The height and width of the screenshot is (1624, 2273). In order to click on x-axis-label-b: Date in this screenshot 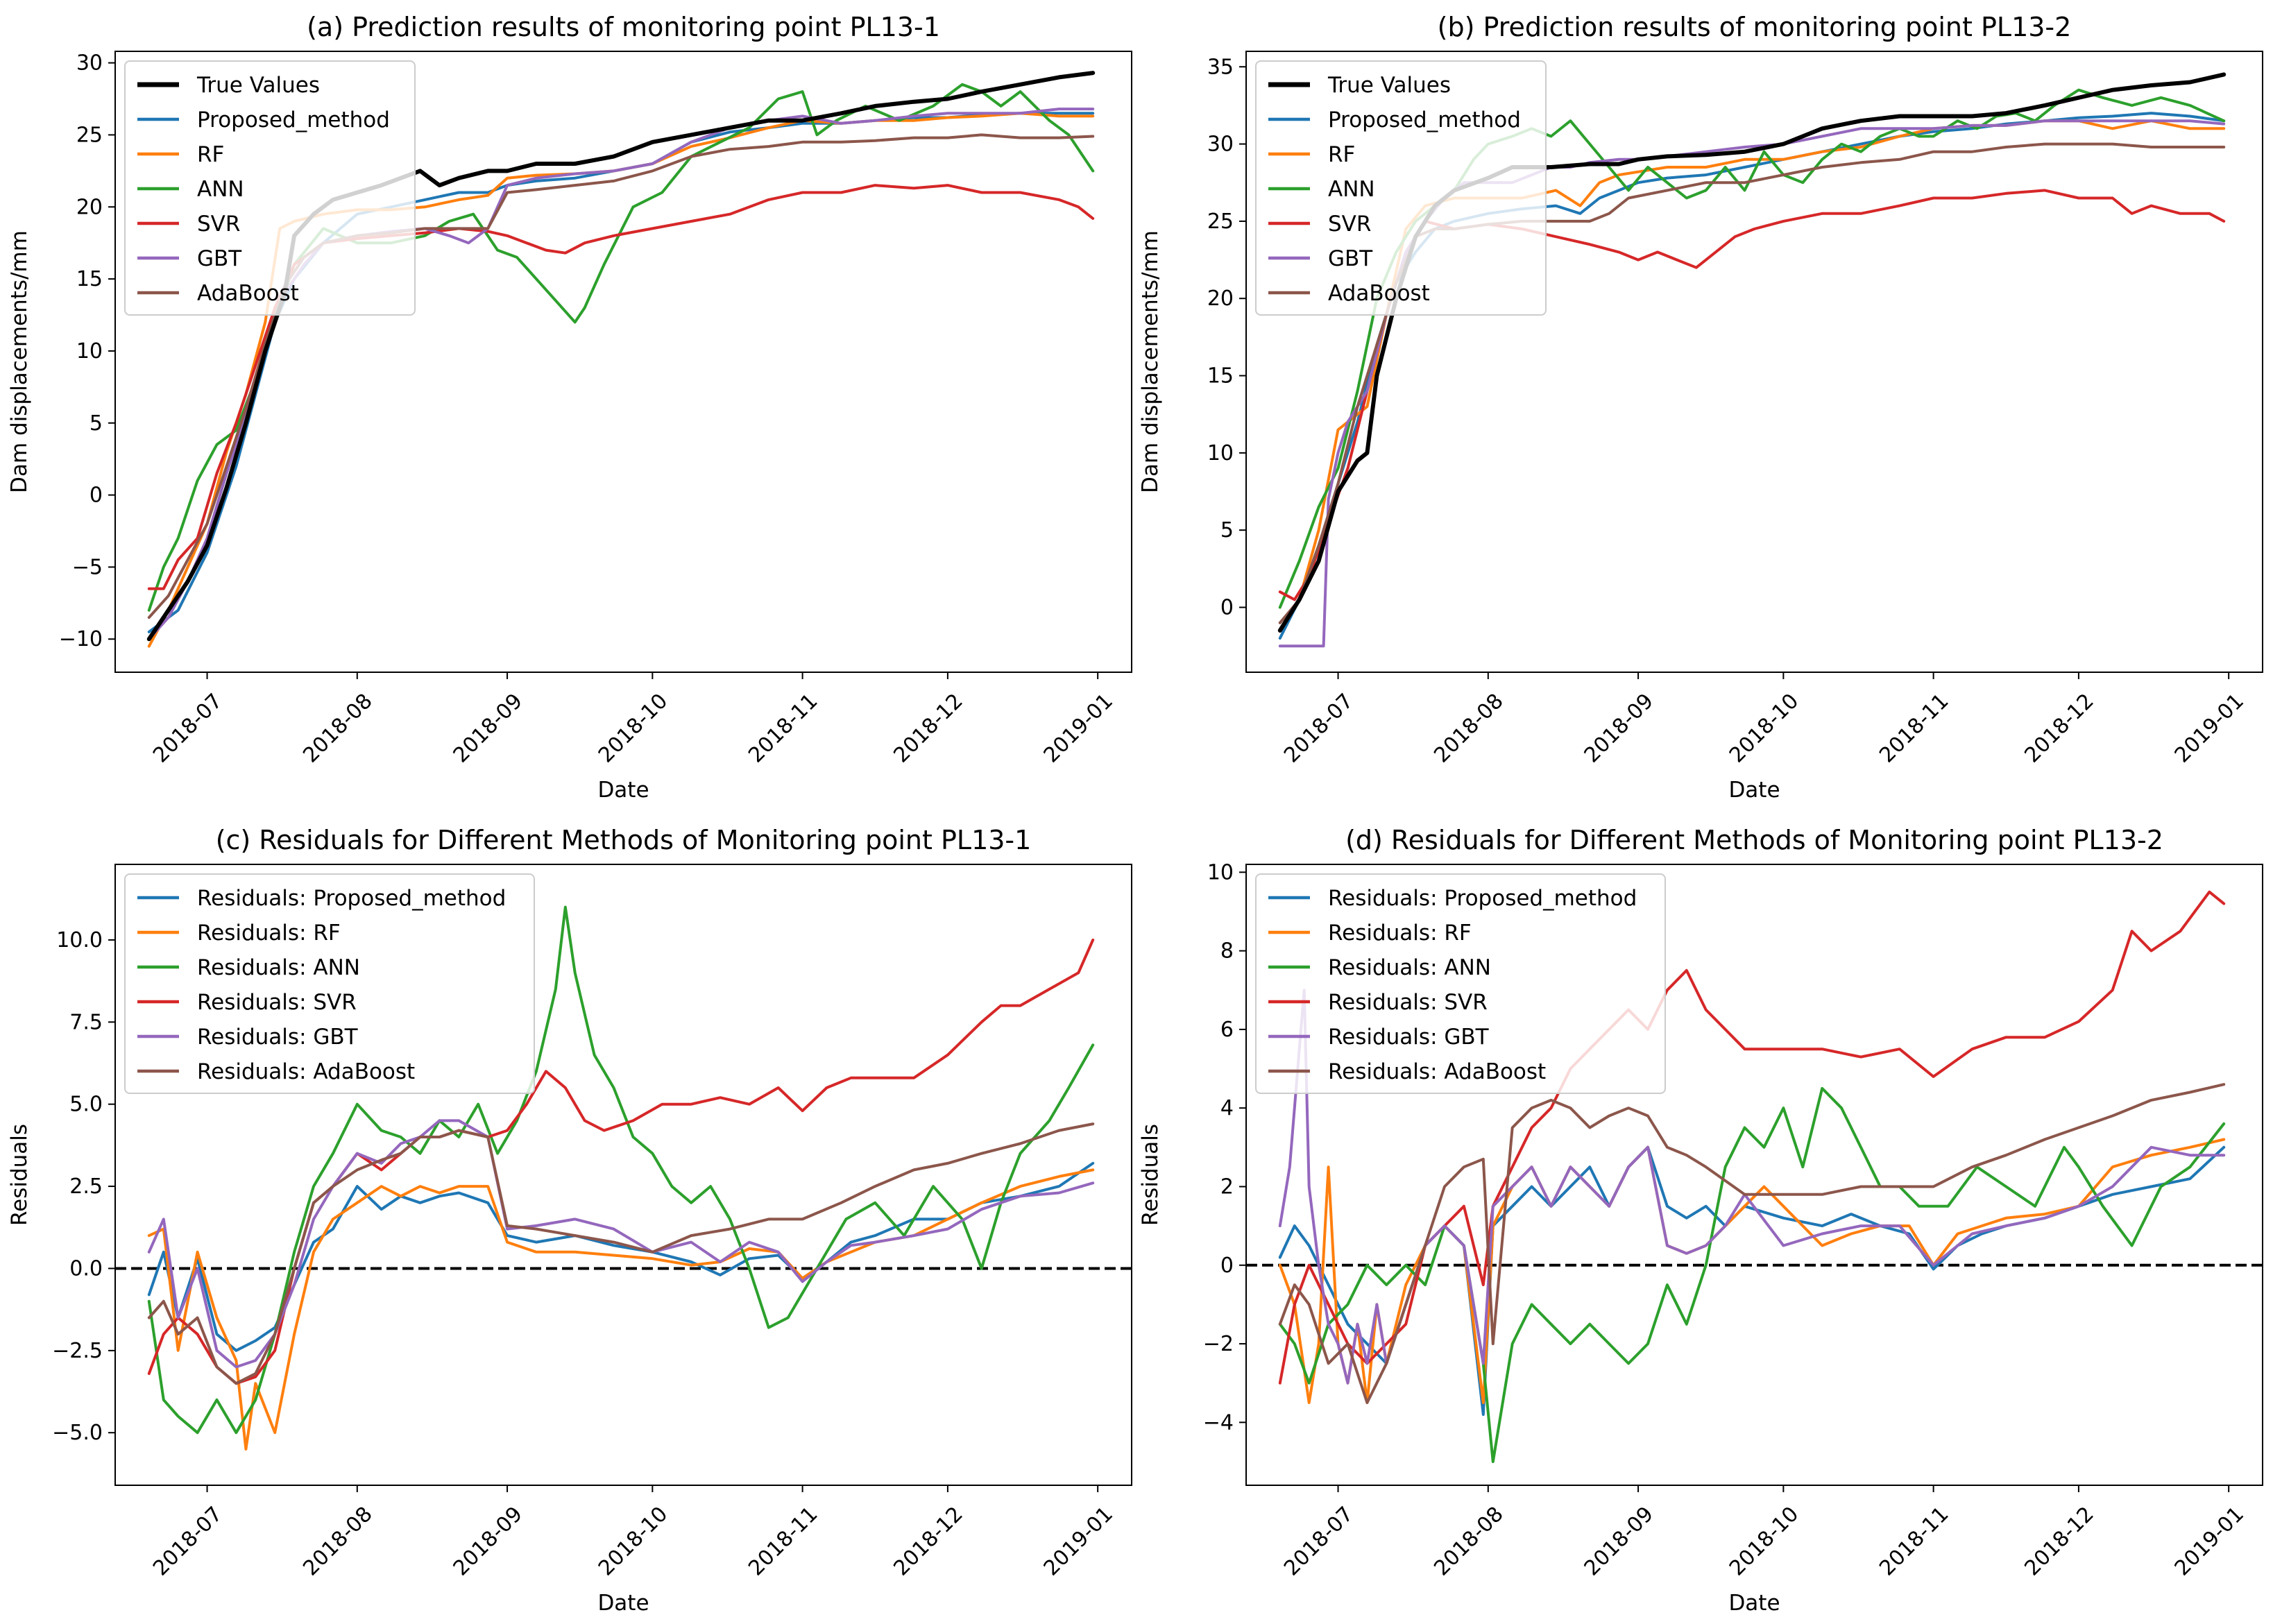, I will do `click(1754, 791)`.